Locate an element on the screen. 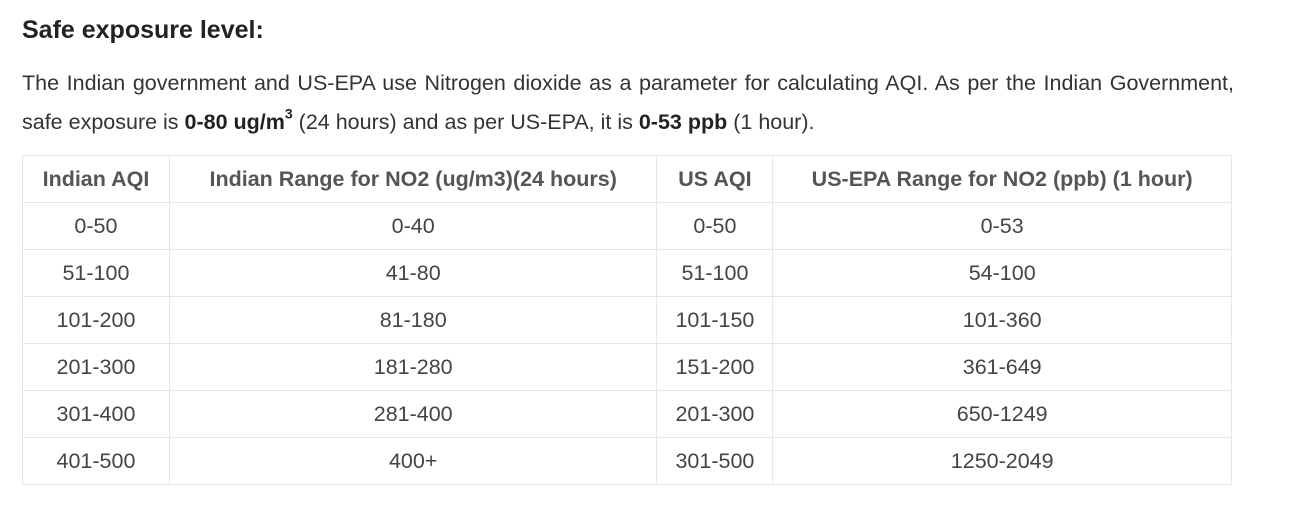  cell-indian-aqi: 401-500 is located at coordinates (96, 461).